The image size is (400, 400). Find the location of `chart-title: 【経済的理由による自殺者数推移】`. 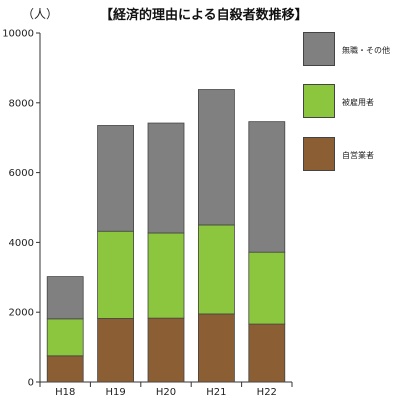

chart-title: 【経済的理由による自殺者数推移】 is located at coordinates (204, 15).